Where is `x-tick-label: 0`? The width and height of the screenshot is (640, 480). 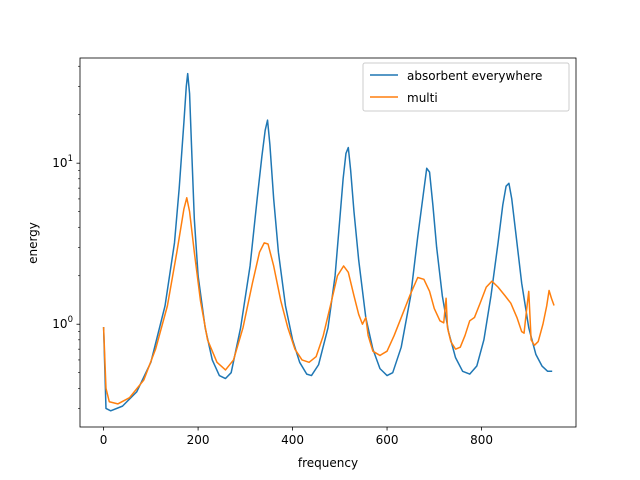 x-tick-label: 0 is located at coordinates (104, 440).